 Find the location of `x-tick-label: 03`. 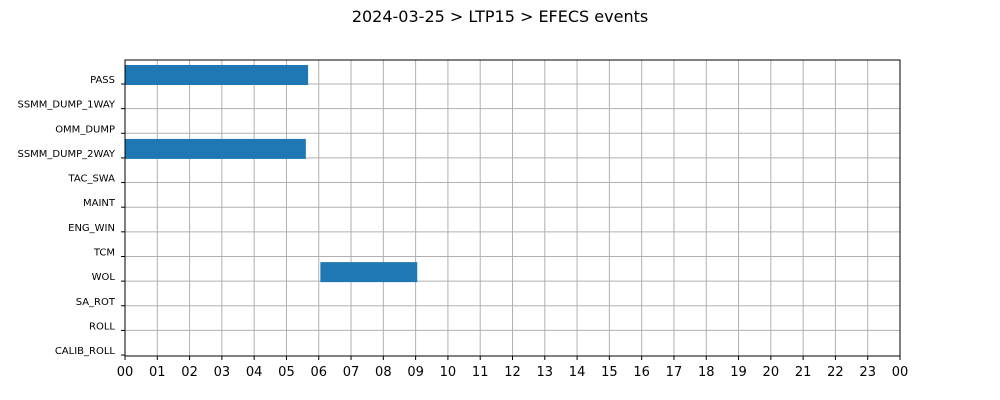

x-tick-label: 03 is located at coordinates (222, 372).